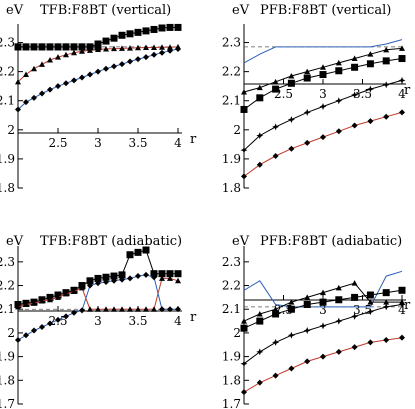  What do you see at coordinates (325, 10) in the screenshot?
I see `panel-pfb-vertical-title: PFB:F8BT (vertical)` at bounding box center [325, 10].